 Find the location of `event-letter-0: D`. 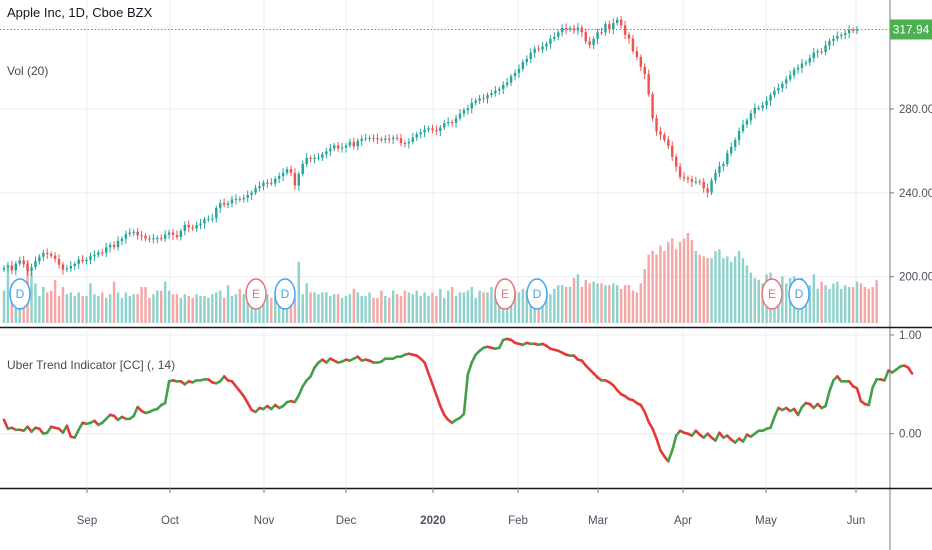

event-letter-0: D is located at coordinates (20, 294).